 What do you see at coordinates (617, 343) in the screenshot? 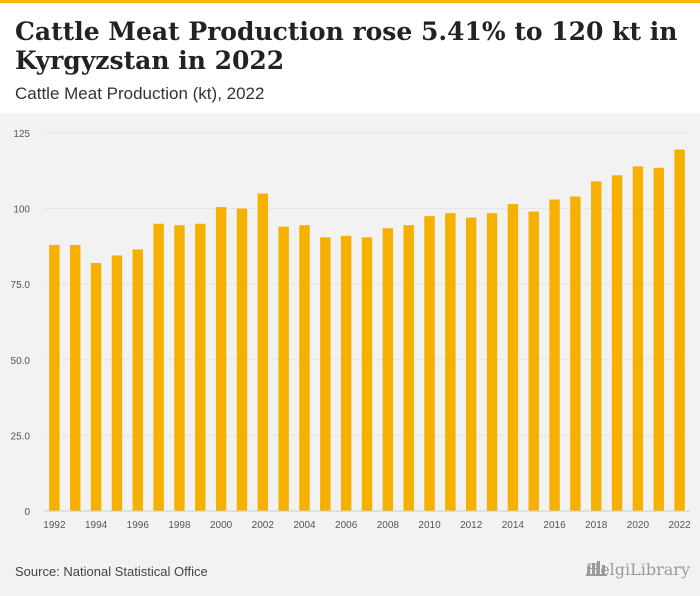
I see `bar-2019` at bounding box center [617, 343].